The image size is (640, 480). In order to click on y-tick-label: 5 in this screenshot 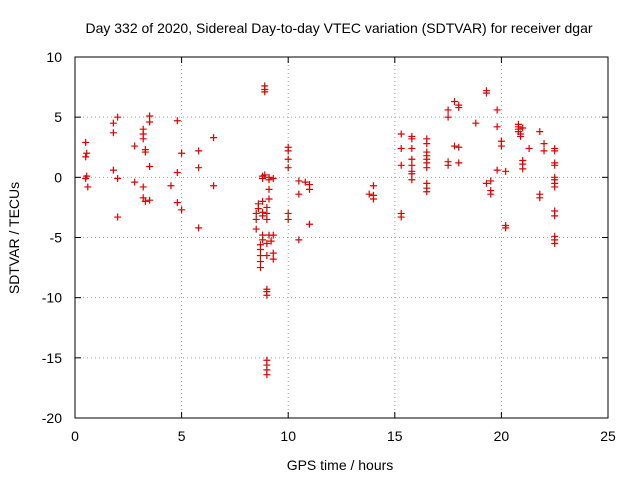, I will do `click(58, 117)`.